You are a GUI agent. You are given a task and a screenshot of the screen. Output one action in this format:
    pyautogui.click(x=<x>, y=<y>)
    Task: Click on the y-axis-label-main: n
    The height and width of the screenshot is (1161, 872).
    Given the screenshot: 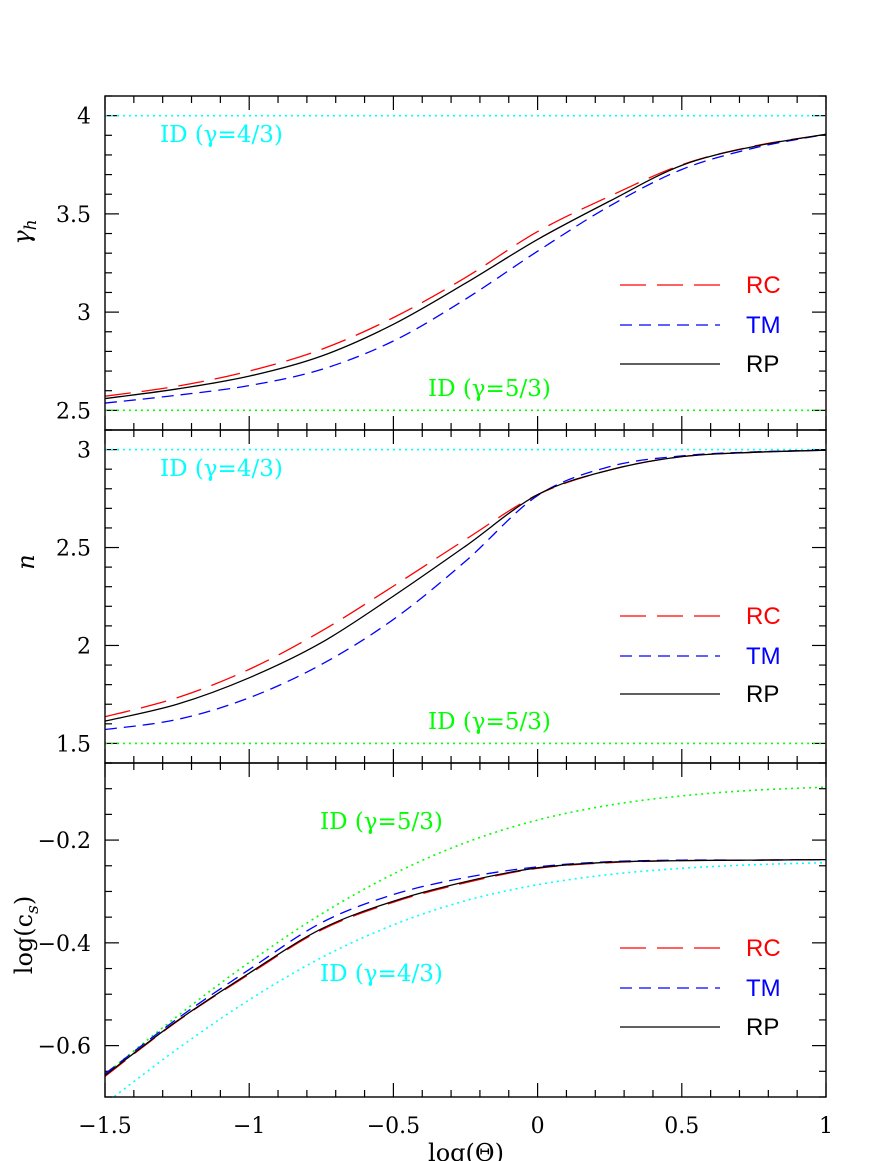 What is the action you would take?
    pyautogui.click(x=26, y=561)
    